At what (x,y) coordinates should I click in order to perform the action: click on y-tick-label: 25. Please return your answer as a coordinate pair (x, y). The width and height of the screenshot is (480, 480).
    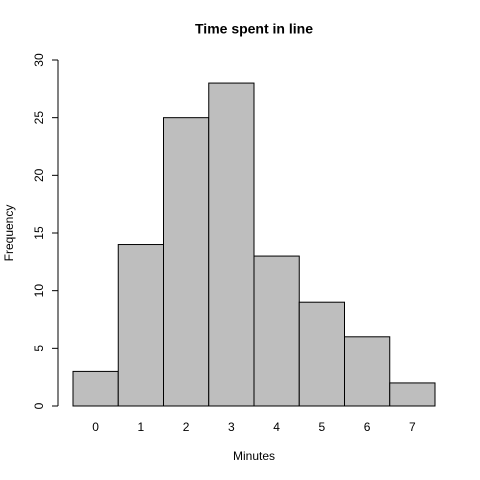
    Looking at the image, I should click on (39, 118).